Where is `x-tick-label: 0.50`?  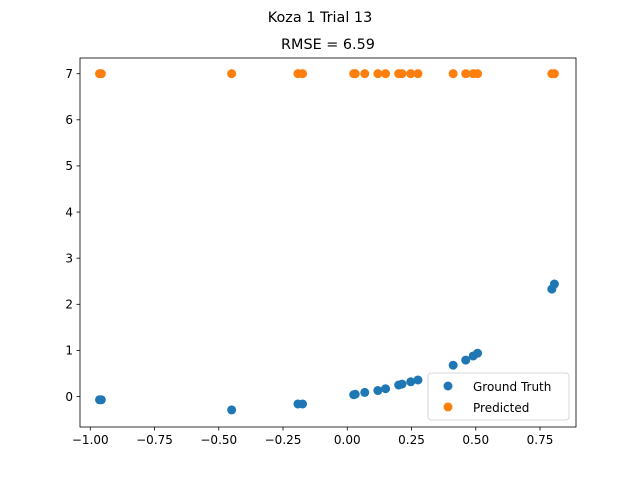
x-tick-label: 0.50 is located at coordinates (475, 440).